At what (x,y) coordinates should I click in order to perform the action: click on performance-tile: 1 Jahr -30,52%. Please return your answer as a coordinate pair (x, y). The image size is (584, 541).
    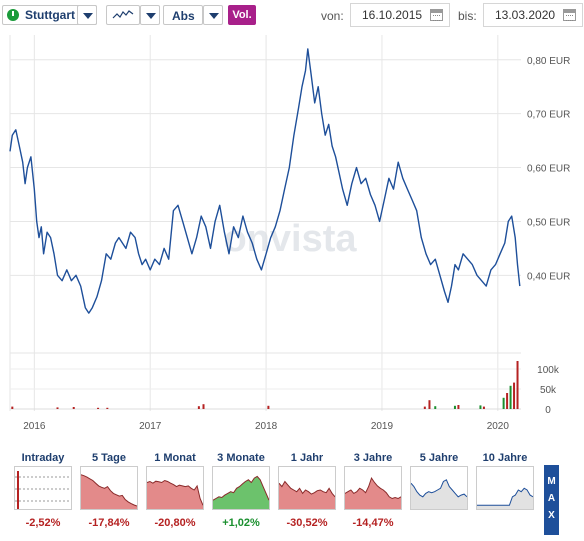
    Looking at the image, I should click on (307, 489).